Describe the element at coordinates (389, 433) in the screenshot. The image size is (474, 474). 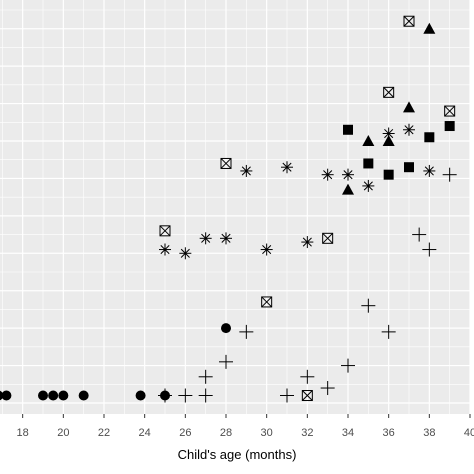
I see `x-tick-label: 36` at that location.